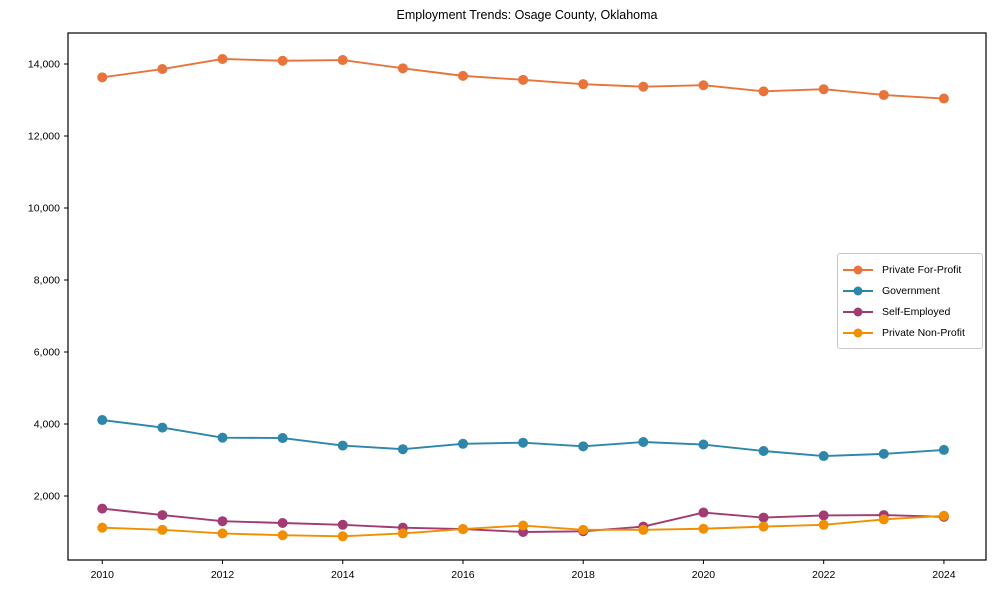 This screenshot has width=1000, height=600. I want to click on x-axis-tick-label: 2014, so click(343, 575).